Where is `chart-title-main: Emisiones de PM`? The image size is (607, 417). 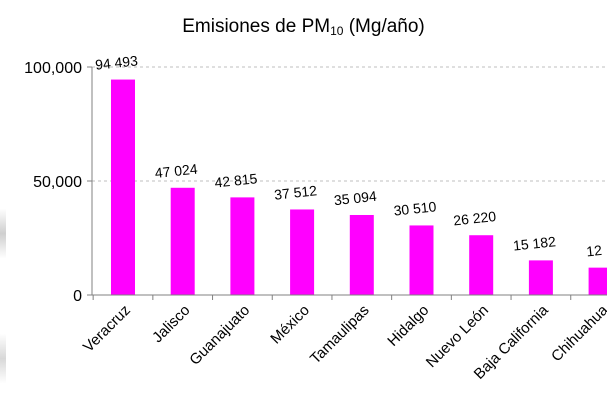
chart-title-main: Emisiones de PM is located at coordinates (256, 26).